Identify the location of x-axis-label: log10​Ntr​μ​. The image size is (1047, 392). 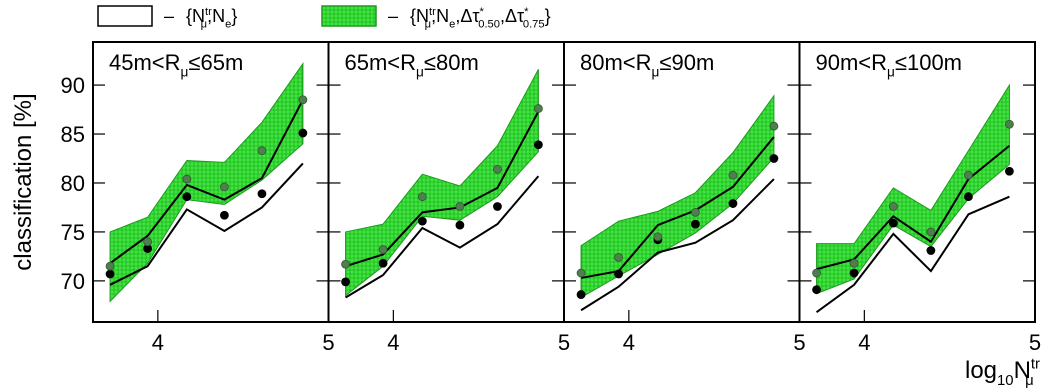
(1002, 372).